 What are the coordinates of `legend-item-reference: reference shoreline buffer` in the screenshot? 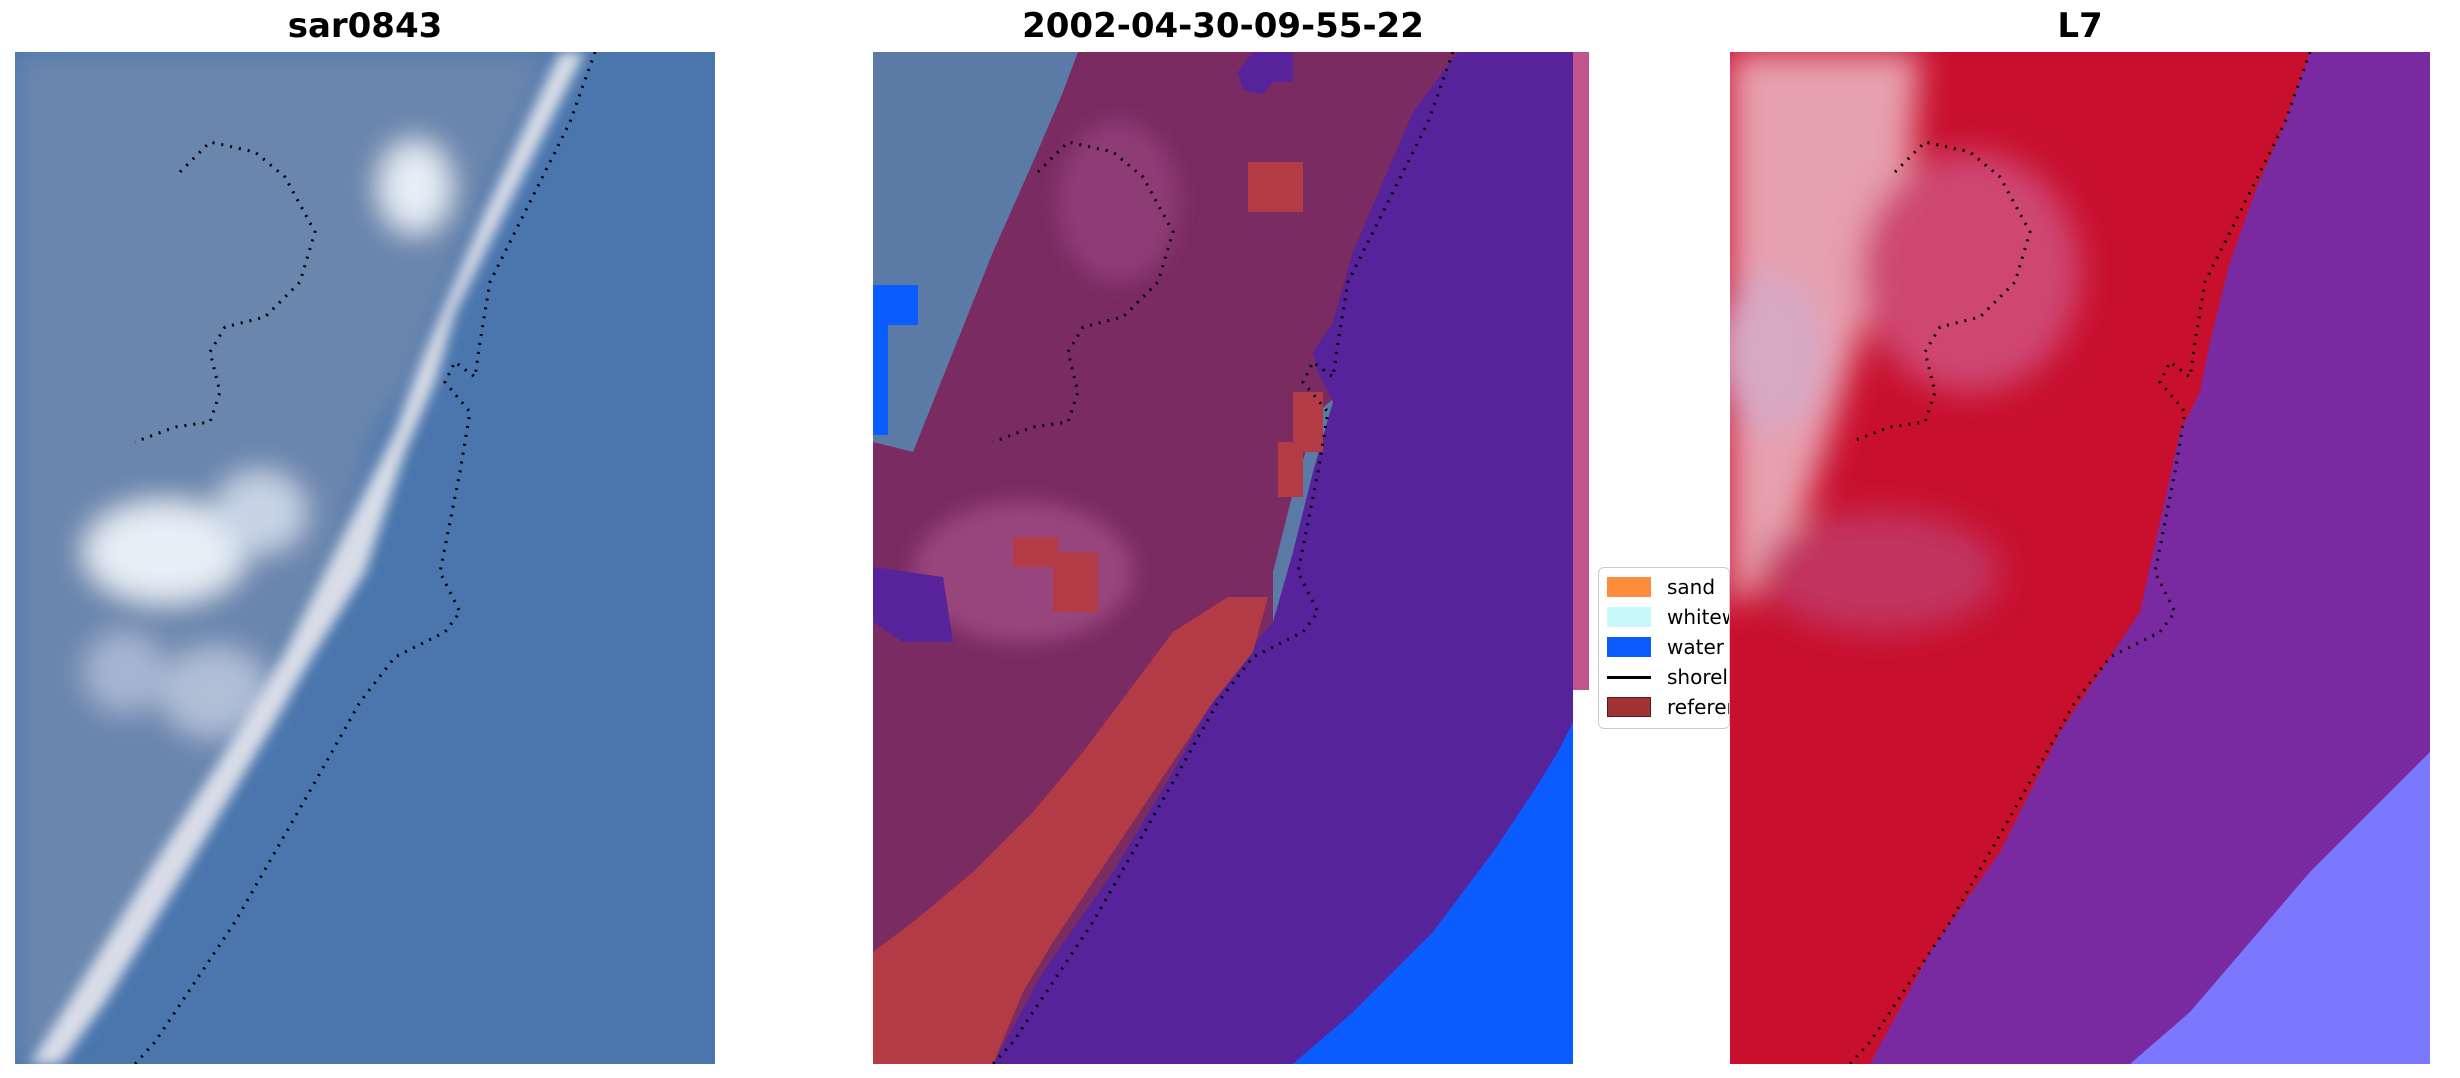 It's located at (1668, 707).